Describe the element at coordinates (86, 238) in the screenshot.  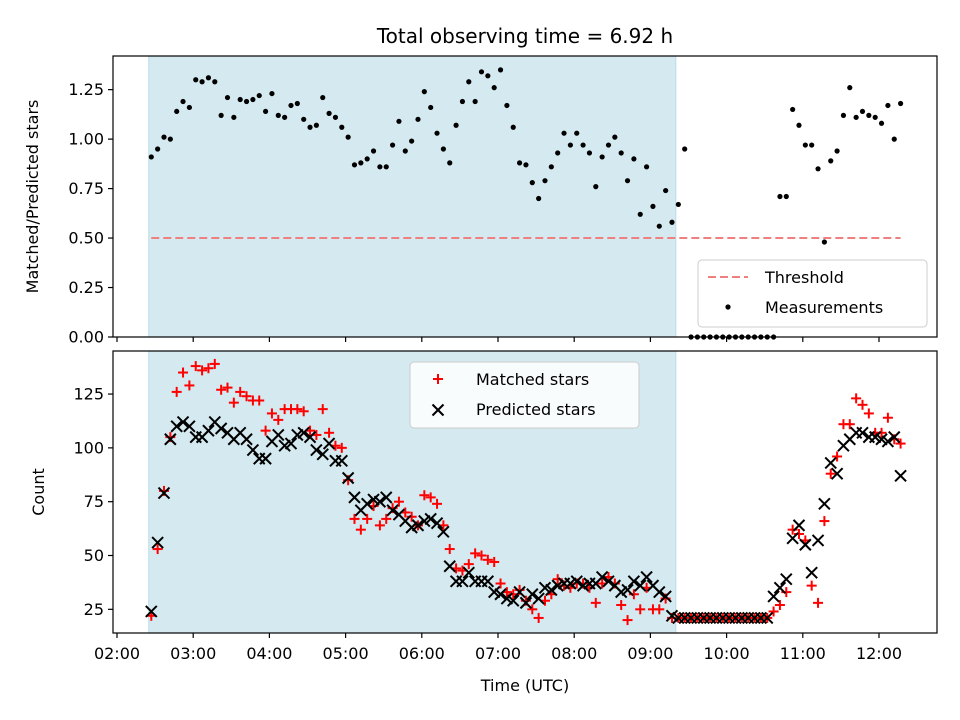
I see `y-tick-label: 0.50` at that location.